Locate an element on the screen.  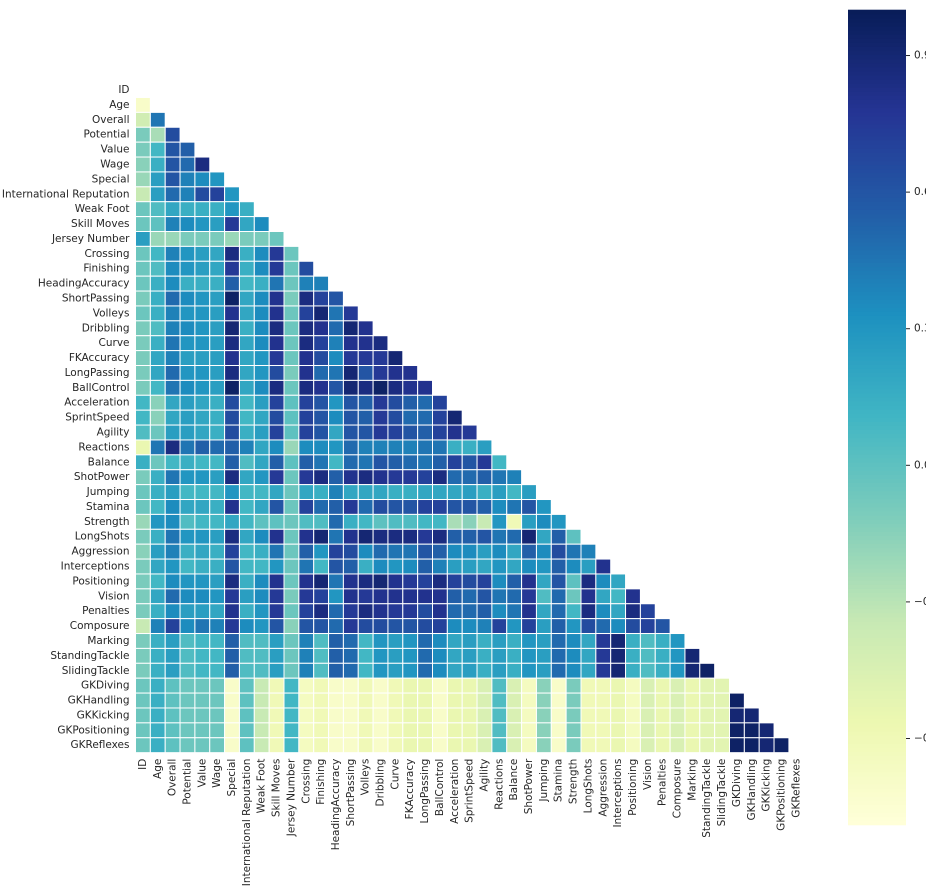
x-tick-label: FKAccuracy is located at coordinates (410, 789).